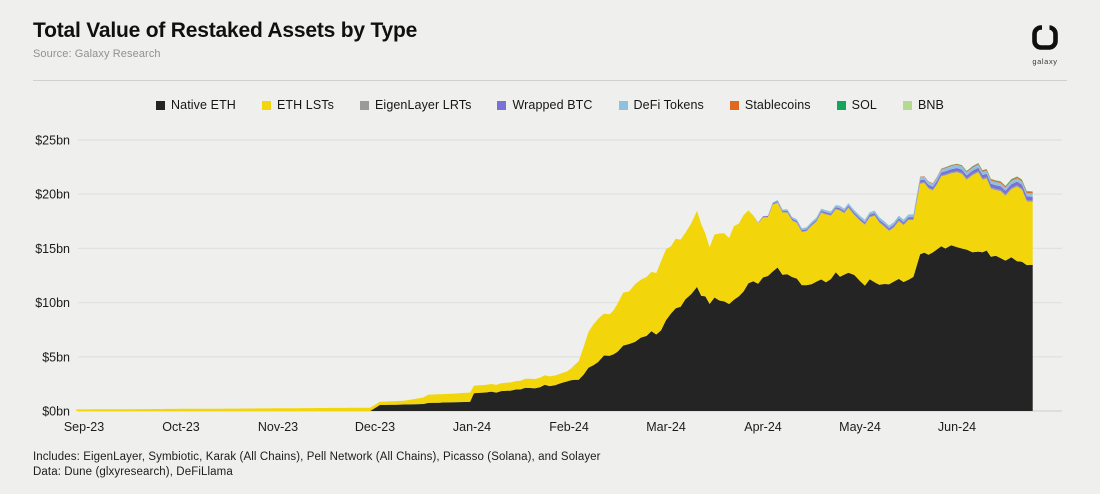 Image resolution: width=1100 pixels, height=494 pixels. I want to click on legend-label: SOL, so click(864, 105).